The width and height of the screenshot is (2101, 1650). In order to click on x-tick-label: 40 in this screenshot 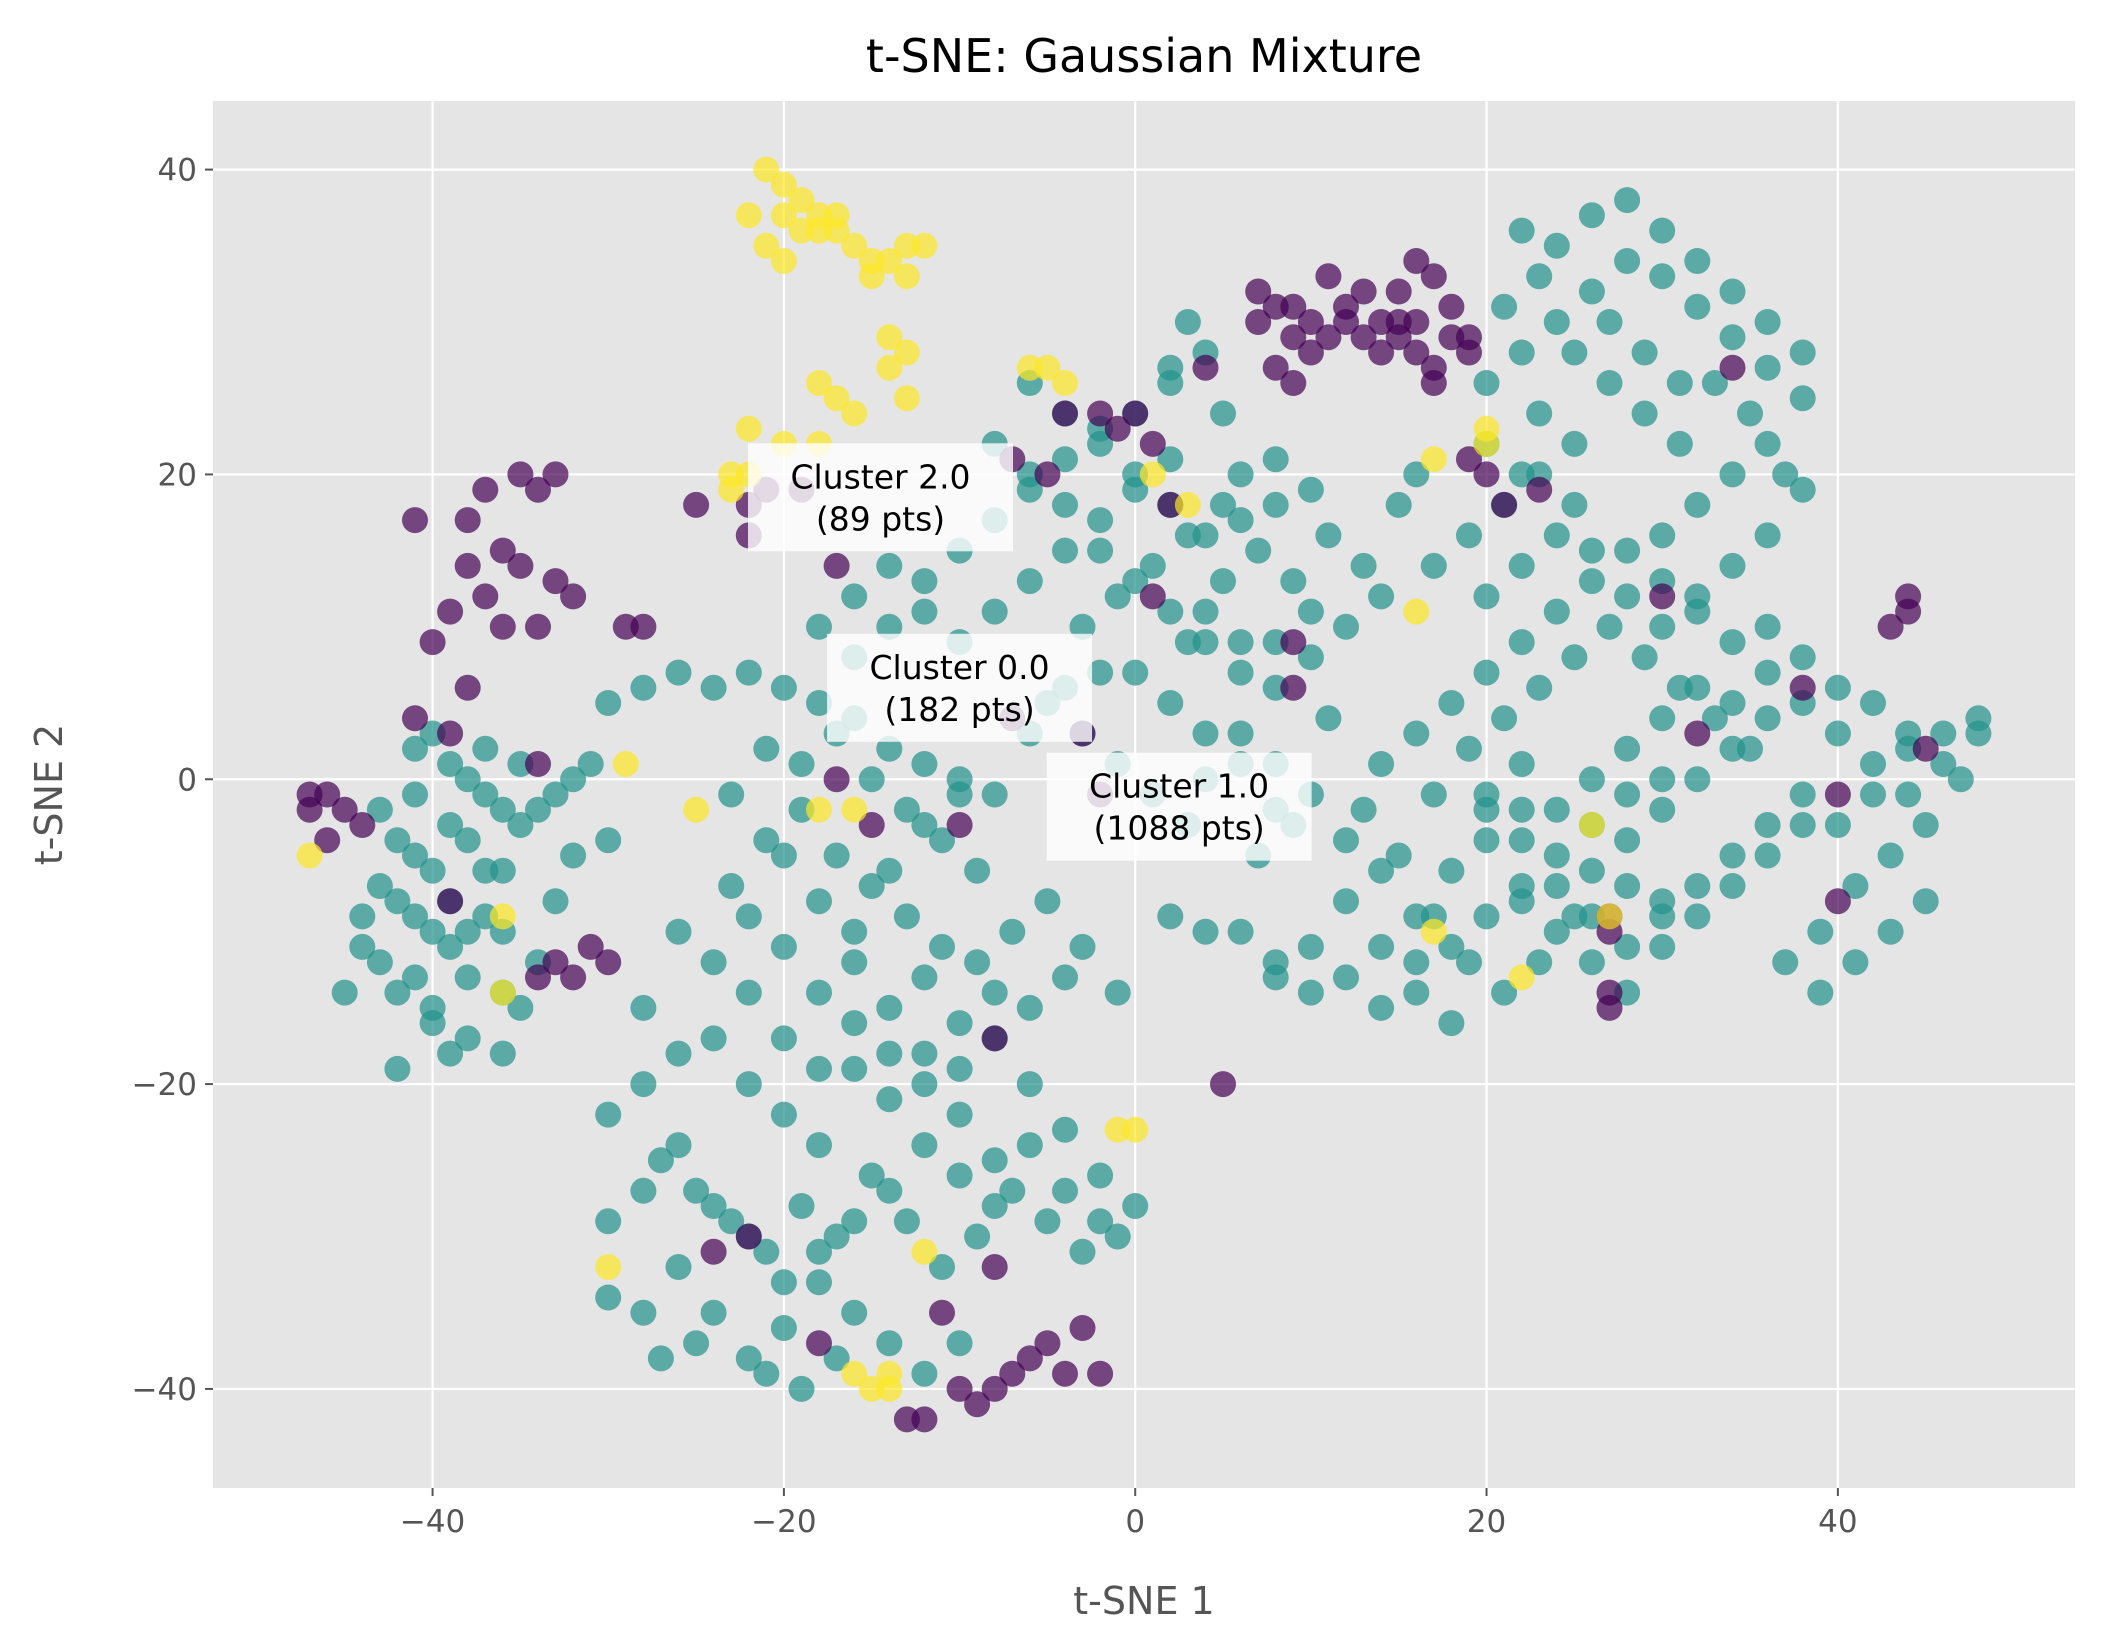, I will do `click(1837, 1522)`.